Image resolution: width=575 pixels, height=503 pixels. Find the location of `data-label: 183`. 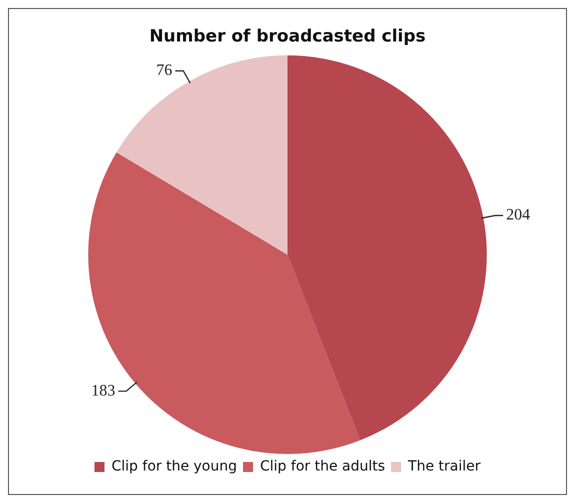

data-label: 183 is located at coordinates (103, 391).